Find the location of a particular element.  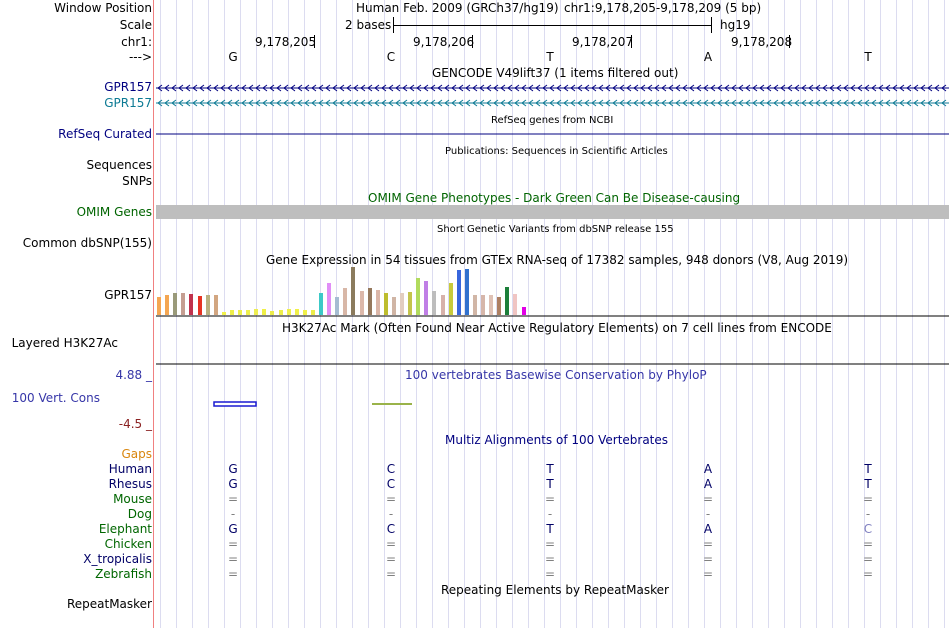

species-label: Rhesus is located at coordinates (130, 484).